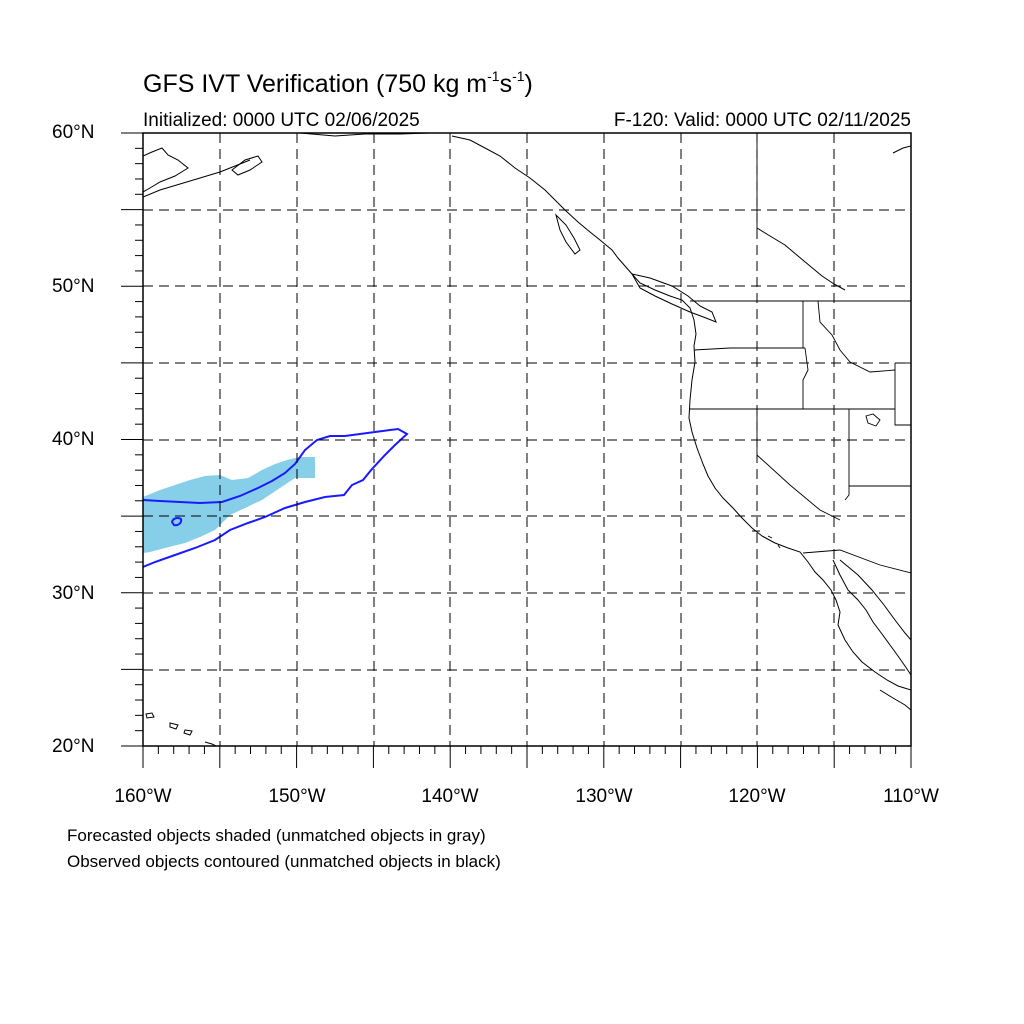 Image resolution: width=1024 pixels, height=1024 pixels. What do you see at coordinates (73, 439) in the screenshot?
I see `lat-label-40n: 40°N` at bounding box center [73, 439].